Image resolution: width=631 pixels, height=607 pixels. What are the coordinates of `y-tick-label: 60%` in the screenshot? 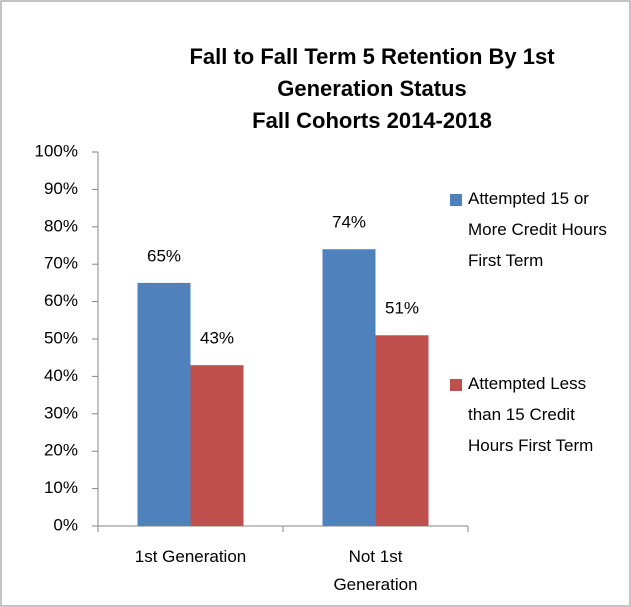 It's located at (61, 300).